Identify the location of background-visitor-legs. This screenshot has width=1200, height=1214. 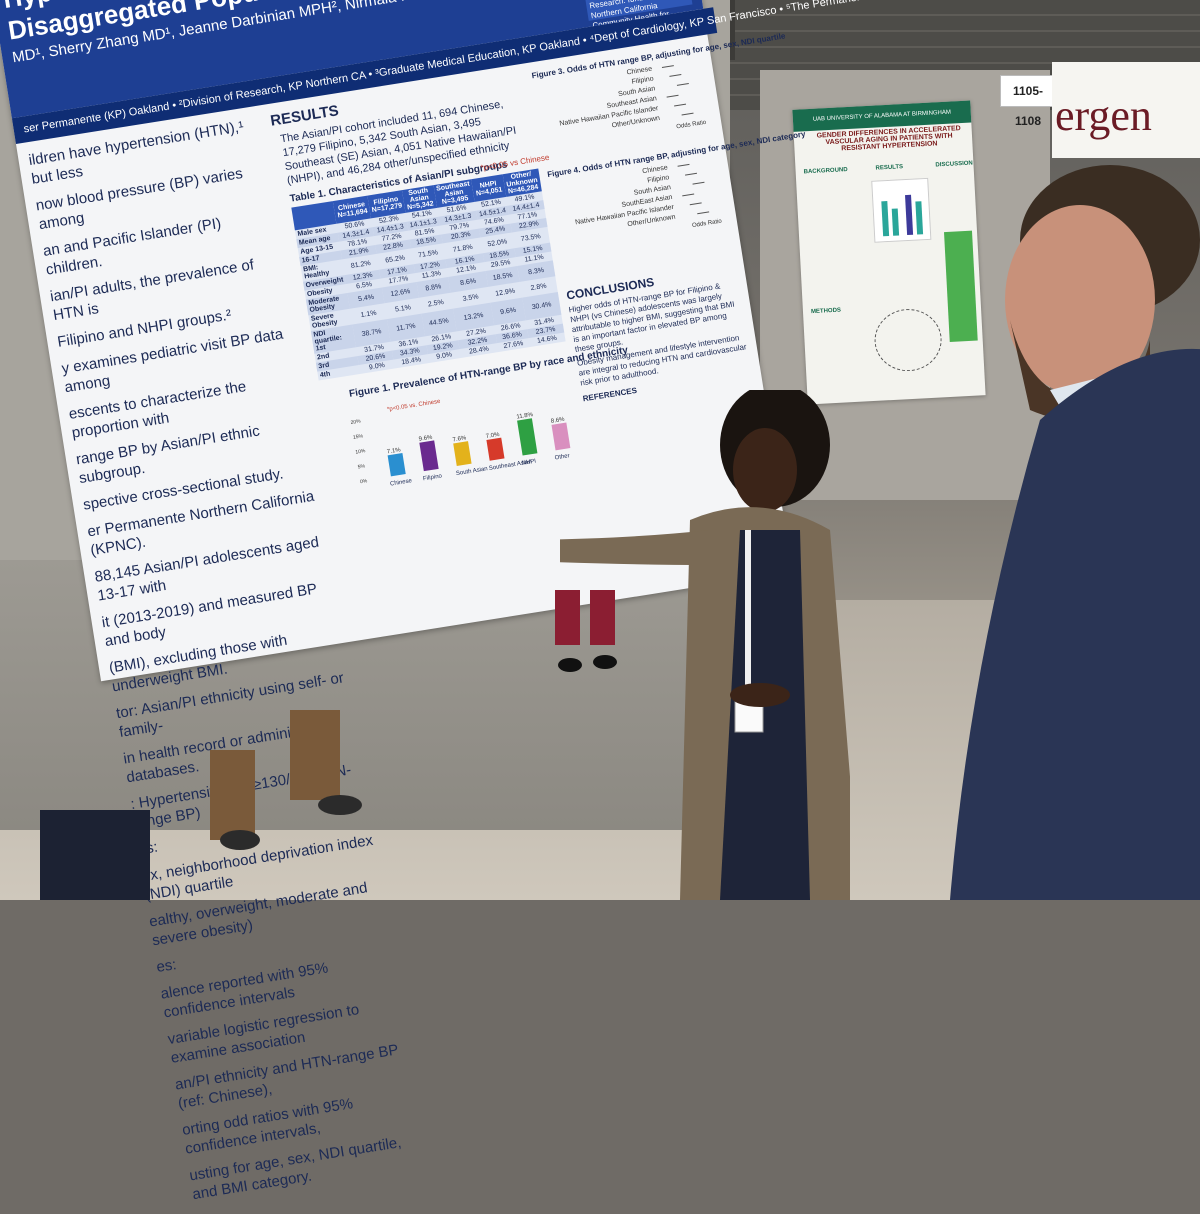
(586, 631).